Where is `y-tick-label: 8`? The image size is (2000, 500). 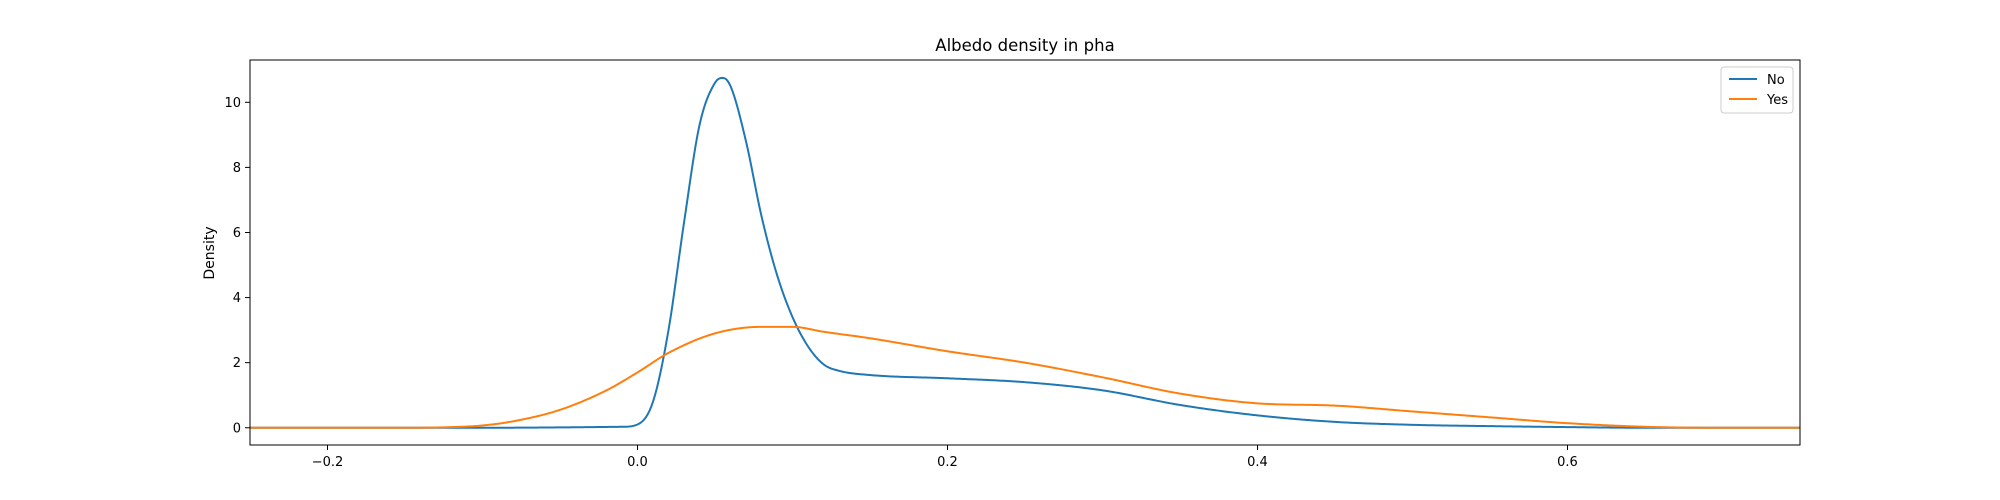 y-tick-label: 8 is located at coordinates (237, 168).